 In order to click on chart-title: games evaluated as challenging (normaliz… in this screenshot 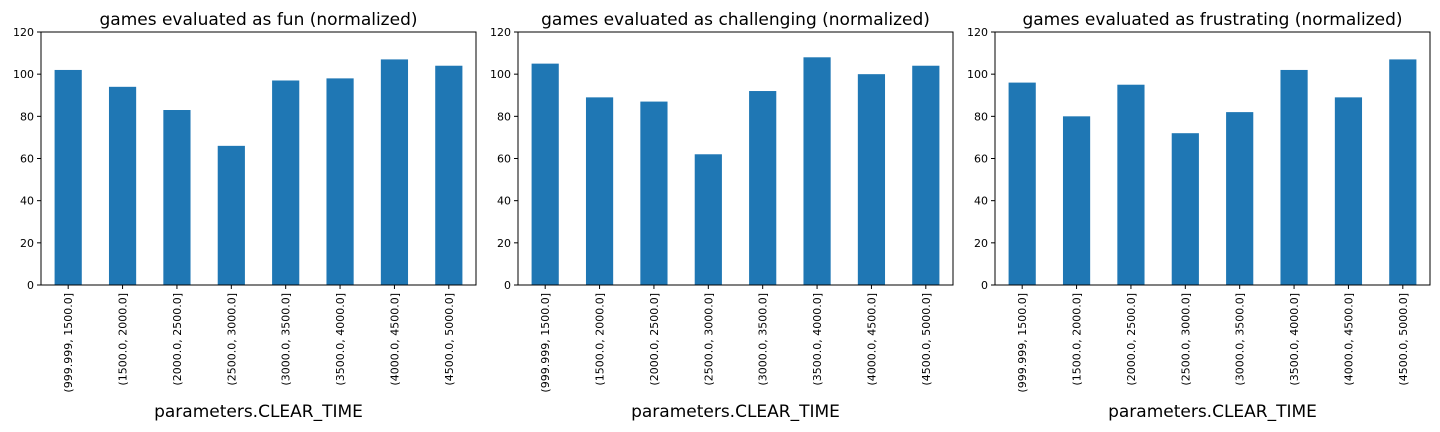, I will do `click(735, 20)`.